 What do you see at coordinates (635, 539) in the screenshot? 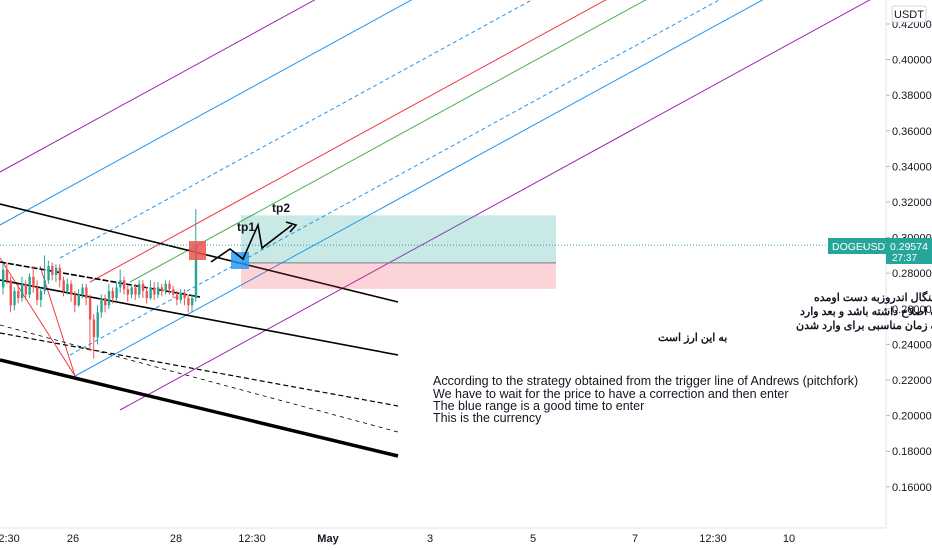
I see `x-tick-label: 7` at bounding box center [635, 539].